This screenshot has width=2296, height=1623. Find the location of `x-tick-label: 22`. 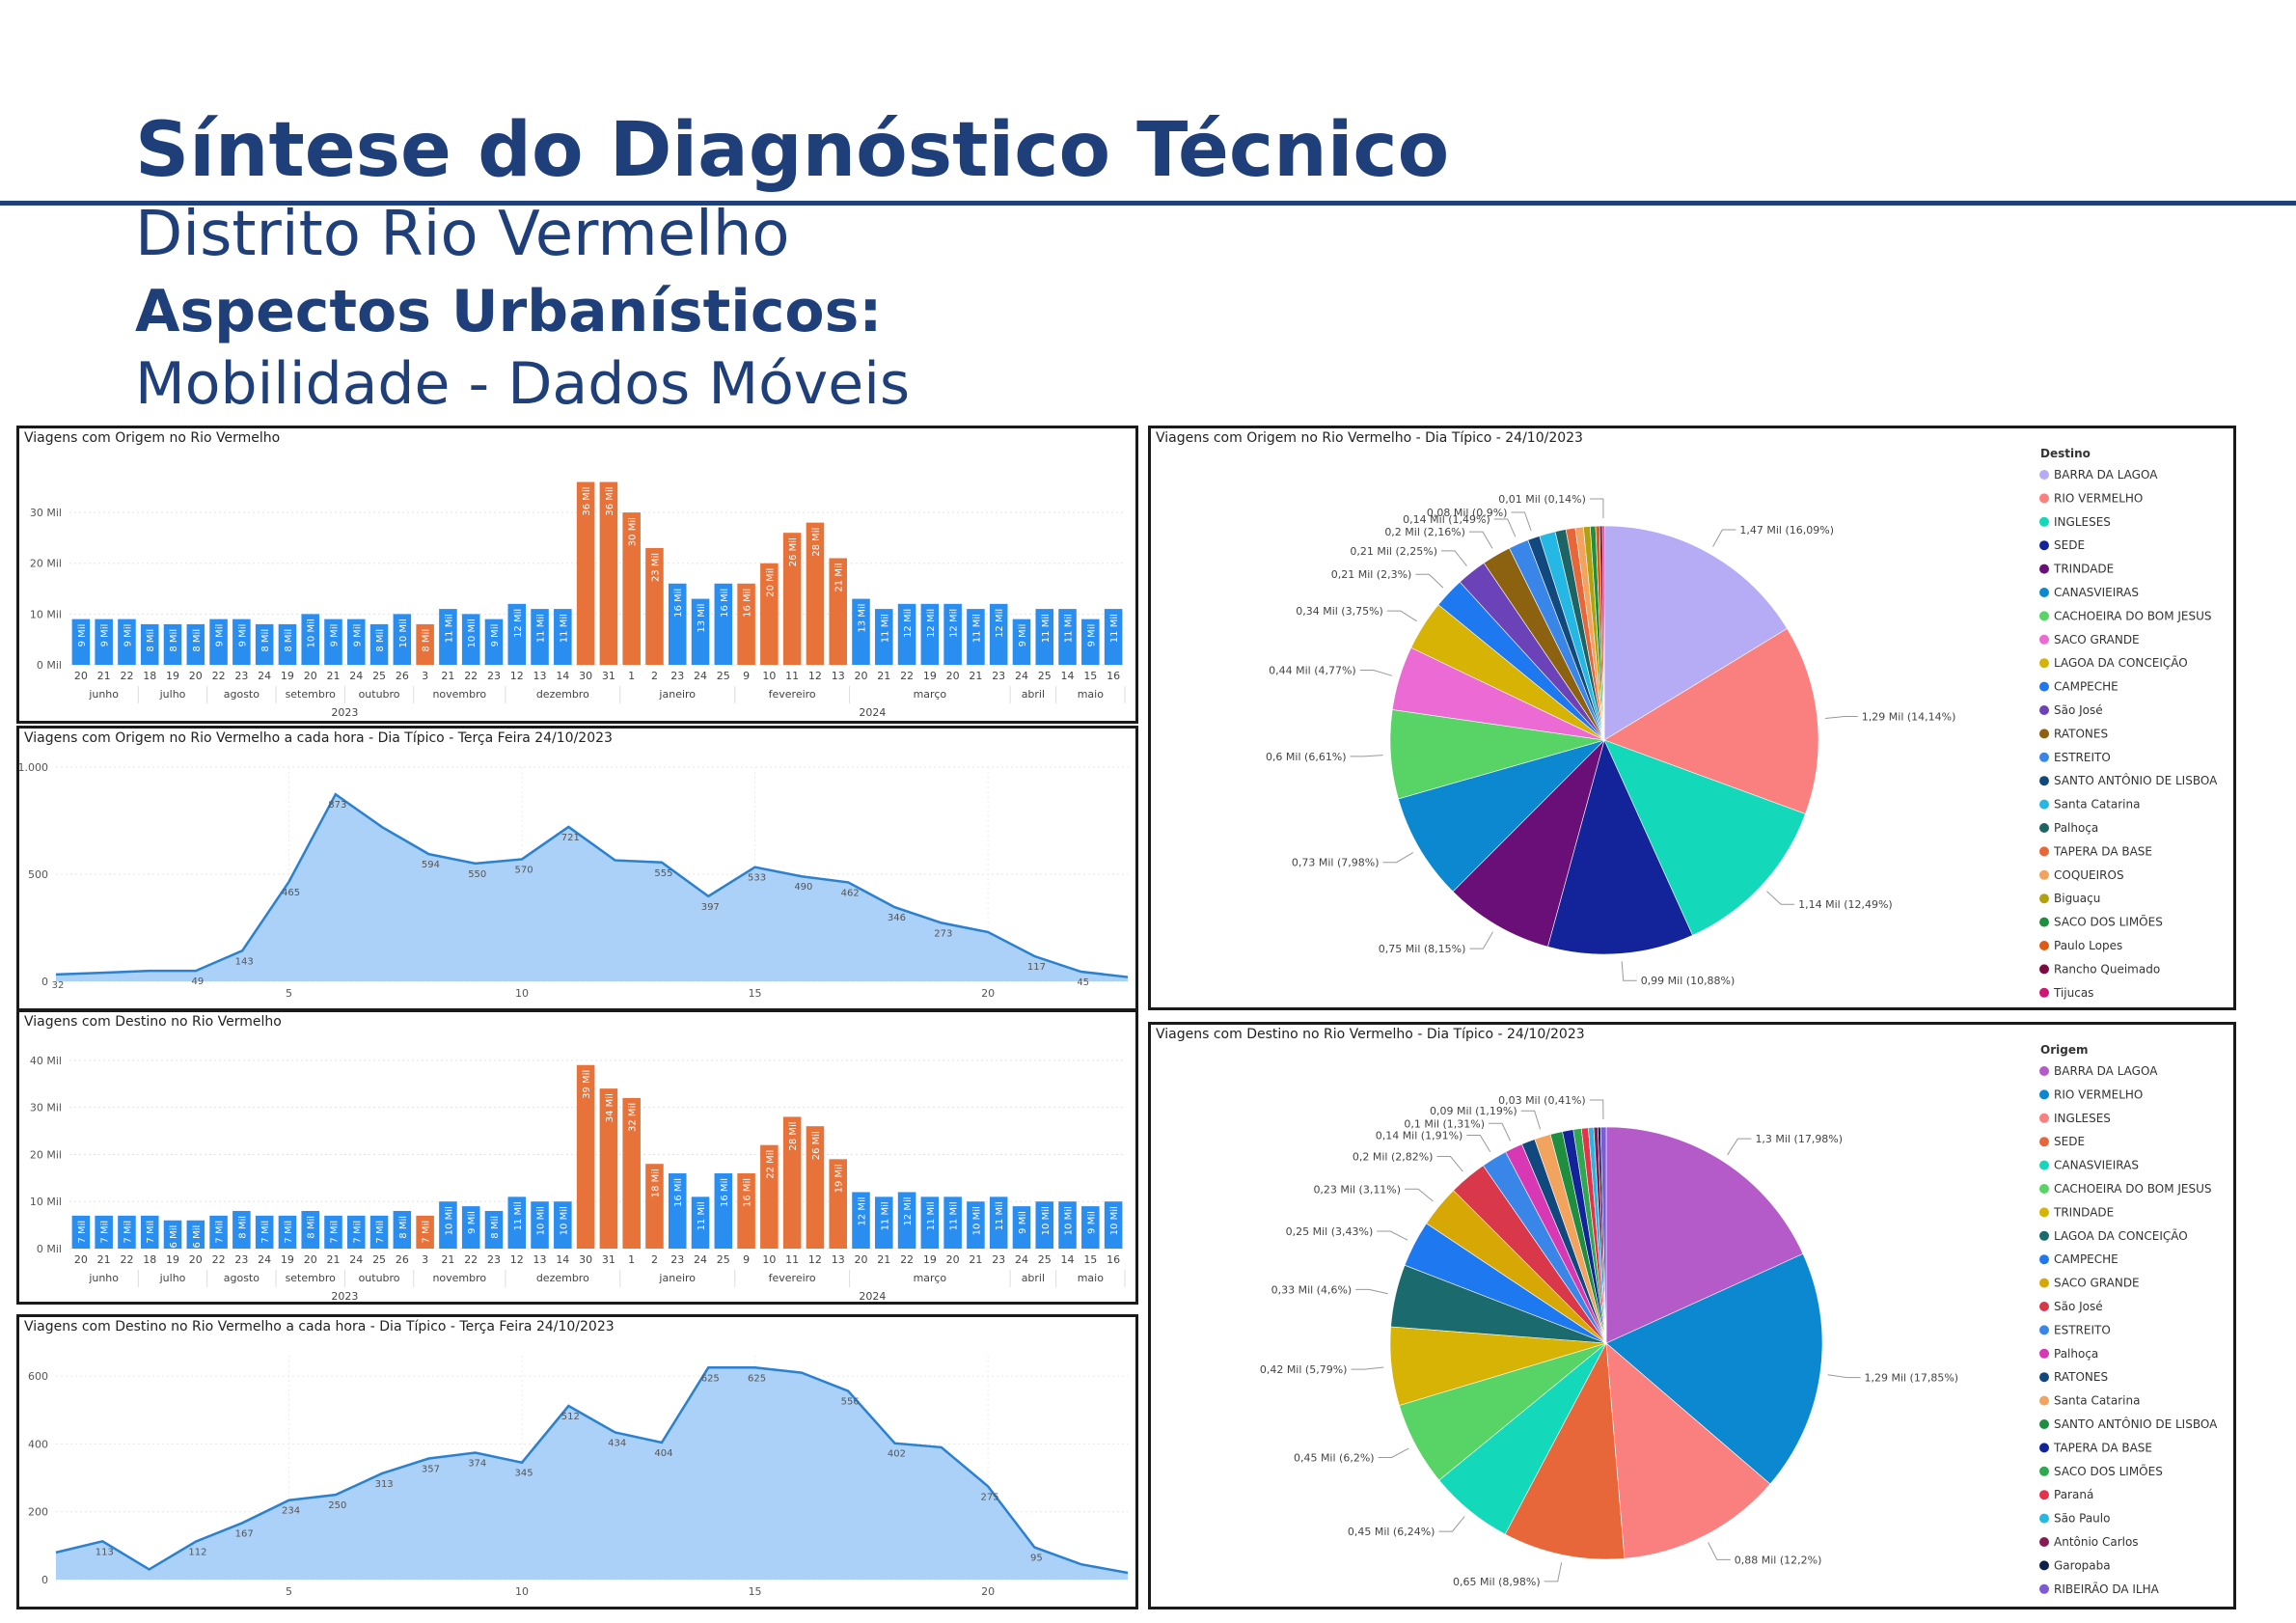

x-tick-label: 22 is located at coordinates (471, 676).